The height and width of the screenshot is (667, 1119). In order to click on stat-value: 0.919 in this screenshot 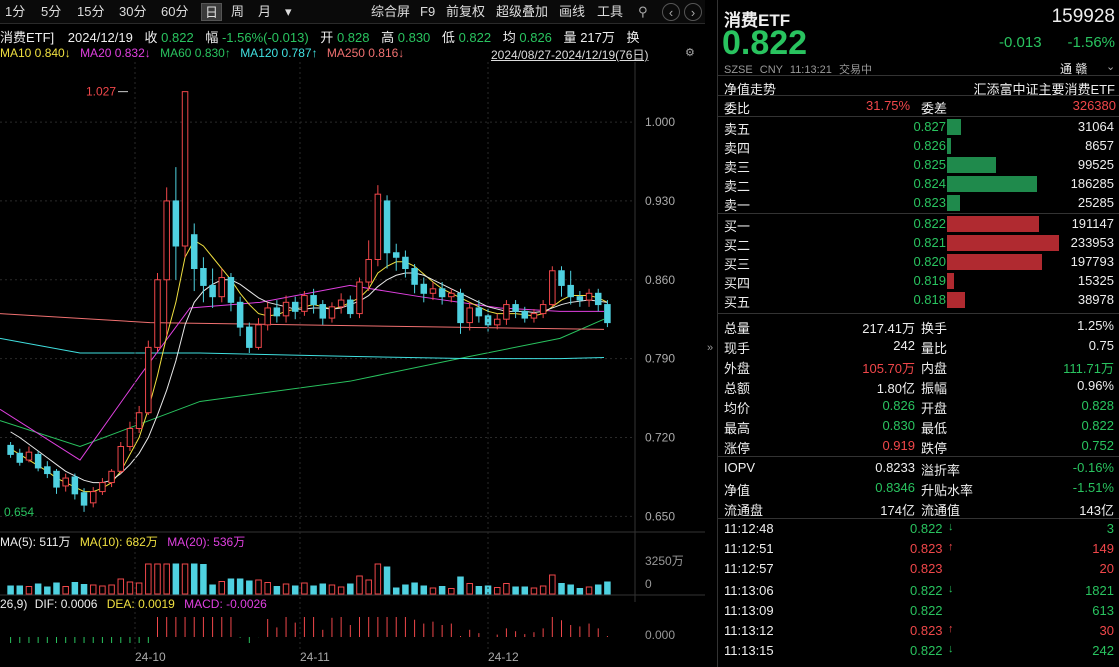, I will do `click(898, 445)`.